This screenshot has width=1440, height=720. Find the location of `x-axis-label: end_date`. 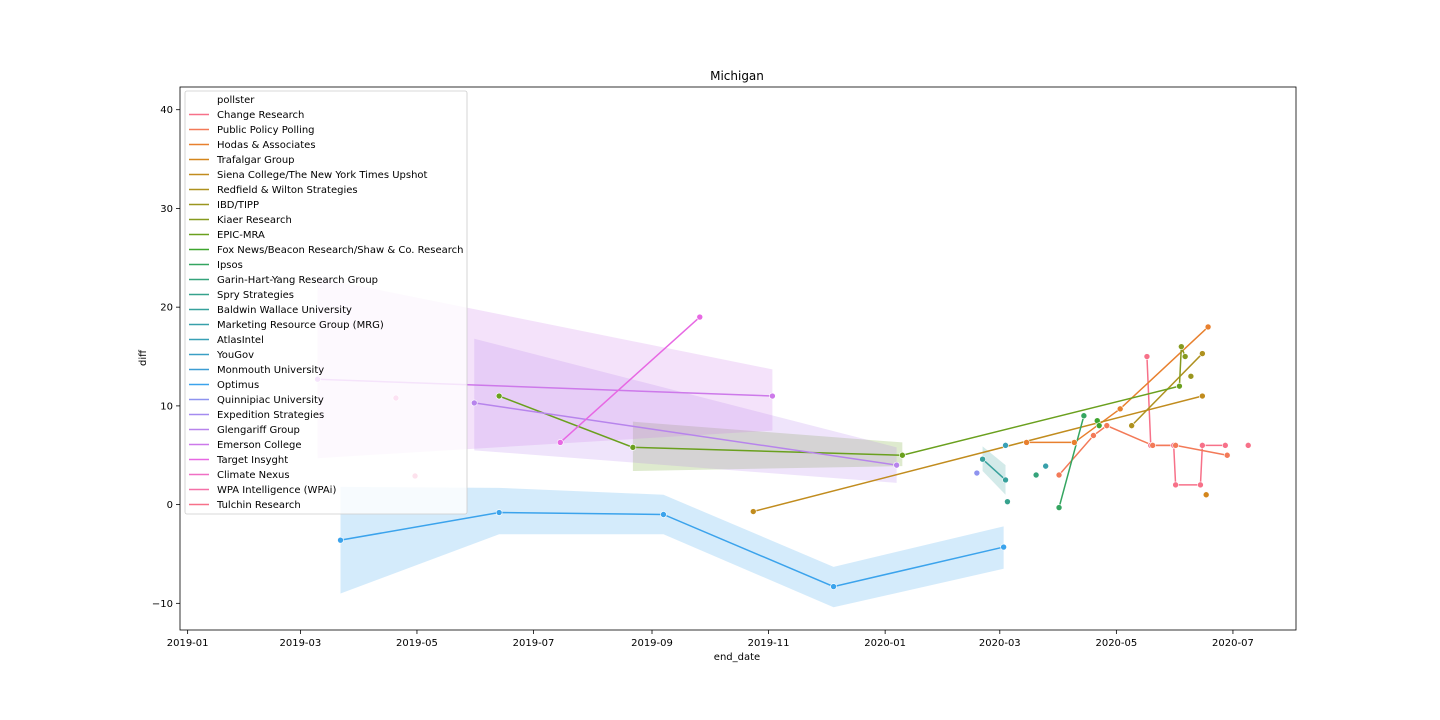

x-axis-label: end_date is located at coordinates (737, 657).